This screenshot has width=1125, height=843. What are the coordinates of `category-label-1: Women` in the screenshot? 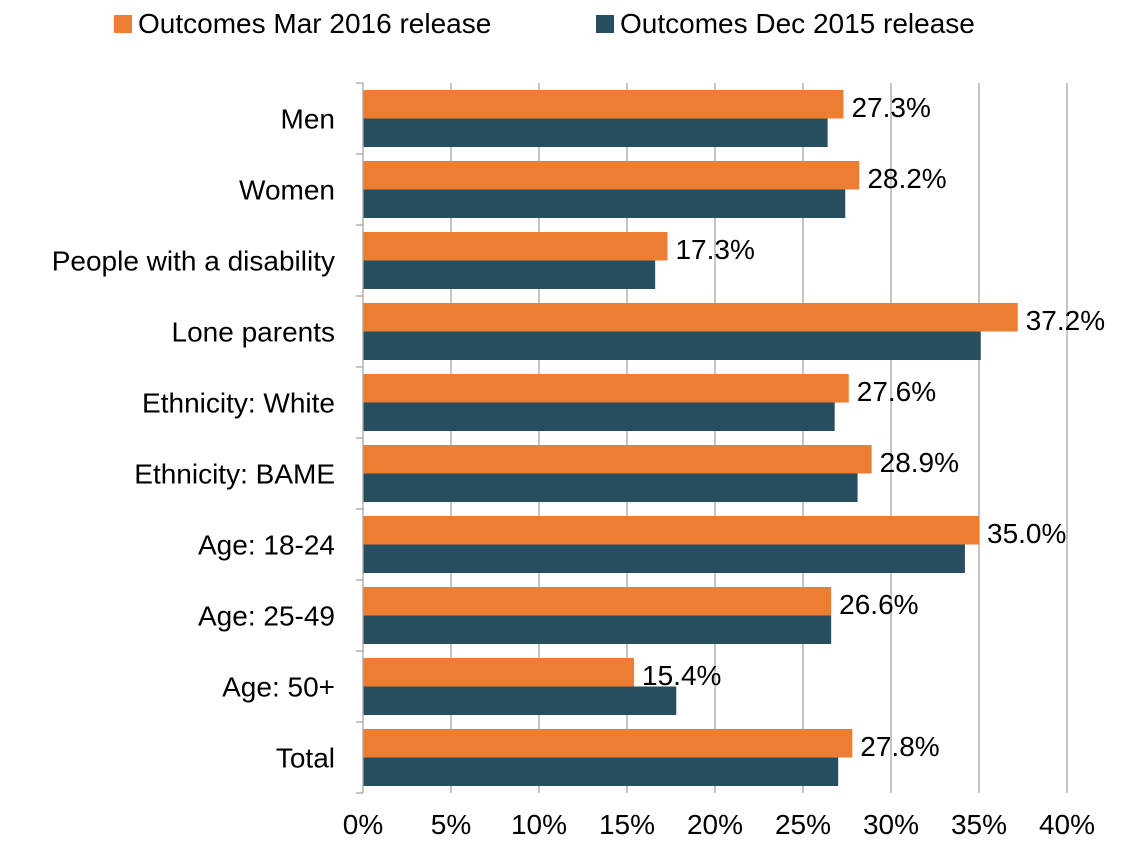 It's located at (287, 190).